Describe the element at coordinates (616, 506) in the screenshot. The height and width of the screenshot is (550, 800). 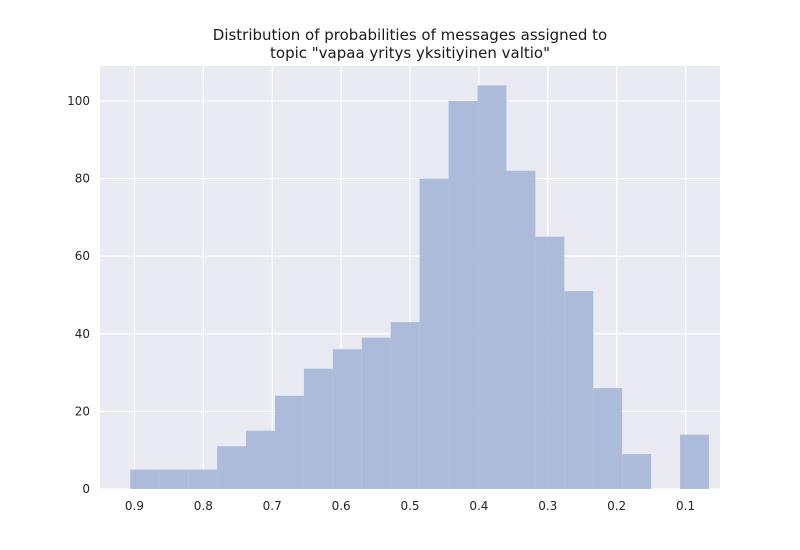
I see `x-tick-label: 0.2` at that location.